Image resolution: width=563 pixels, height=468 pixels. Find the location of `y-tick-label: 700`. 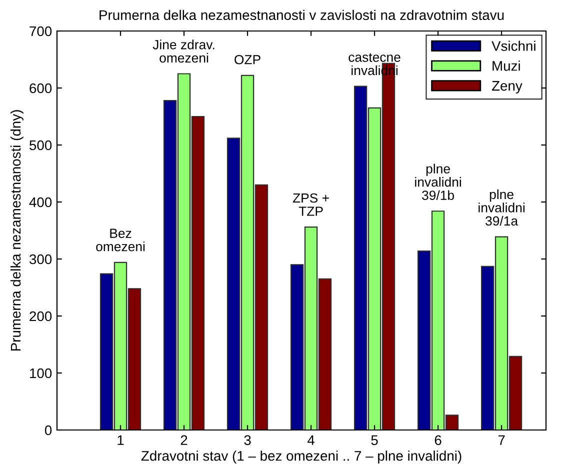

y-tick-label: 700 is located at coordinates (41, 31).